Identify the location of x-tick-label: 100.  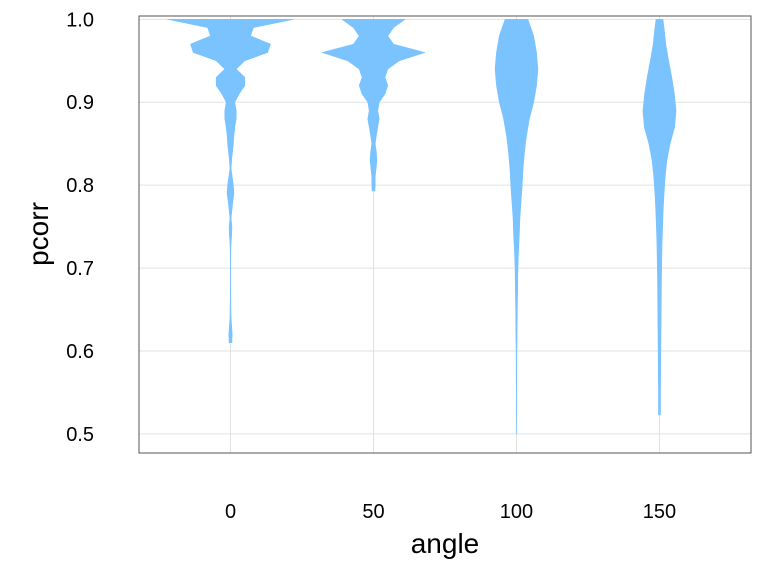
(516, 512).